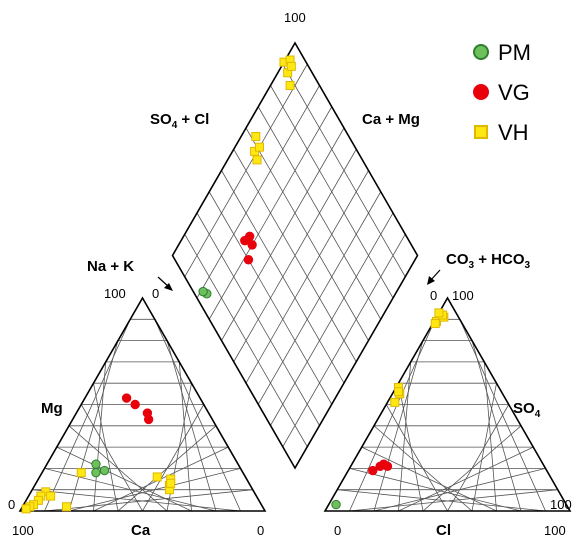 This screenshot has height=541, width=581. Describe the element at coordinates (141, 530) in the screenshot. I see `label-ca: Ca` at that location.